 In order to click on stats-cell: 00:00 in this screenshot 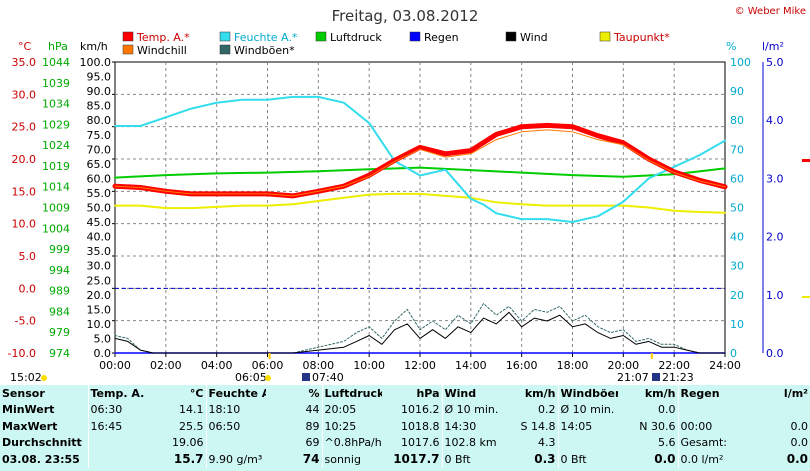, I will do `click(696, 426)`.